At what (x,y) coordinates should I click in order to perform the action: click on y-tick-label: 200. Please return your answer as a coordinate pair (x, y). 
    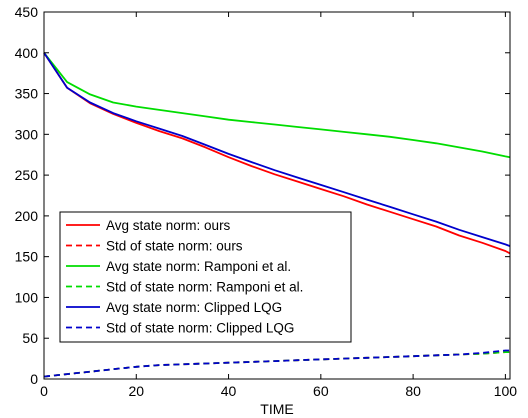
    Looking at the image, I should click on (27, 216).